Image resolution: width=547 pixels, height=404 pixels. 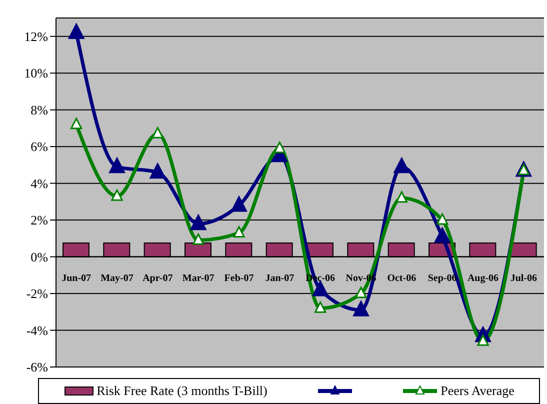 I want to click on y-tick-label: -6%, so click(x=37, y=367).